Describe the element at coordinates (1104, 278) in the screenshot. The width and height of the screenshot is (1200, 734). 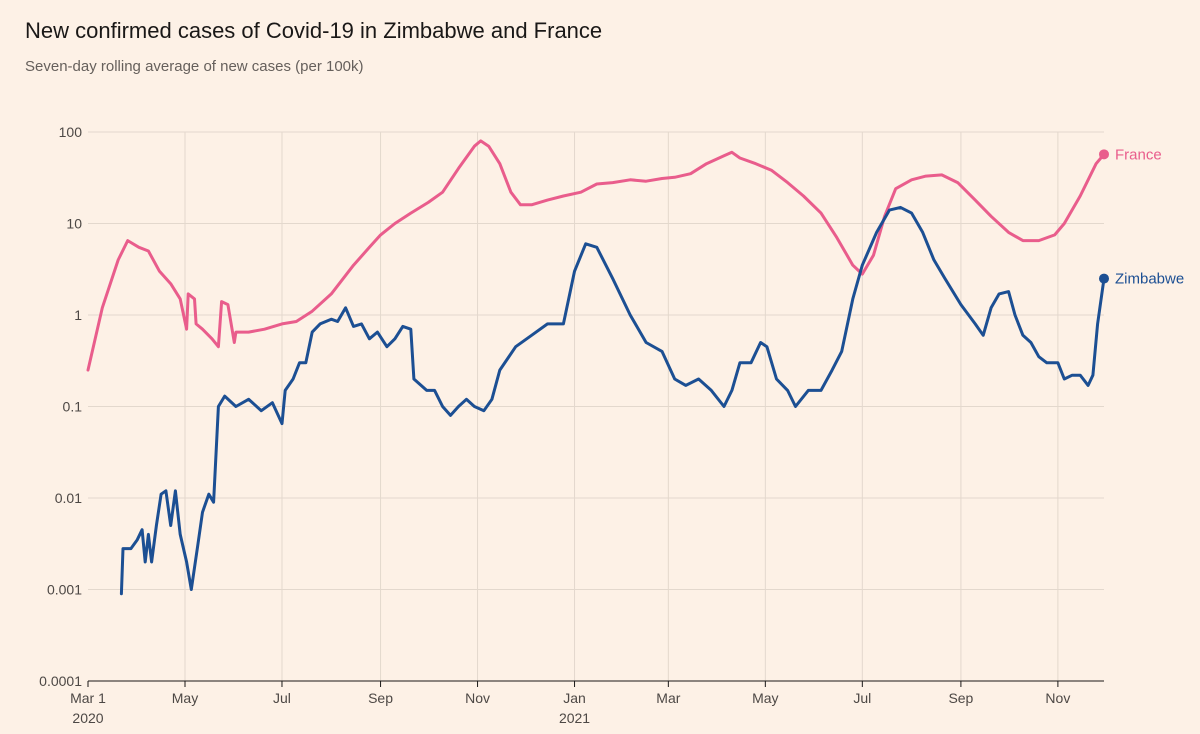
I see `zimbabwe-end-marker` at that location.